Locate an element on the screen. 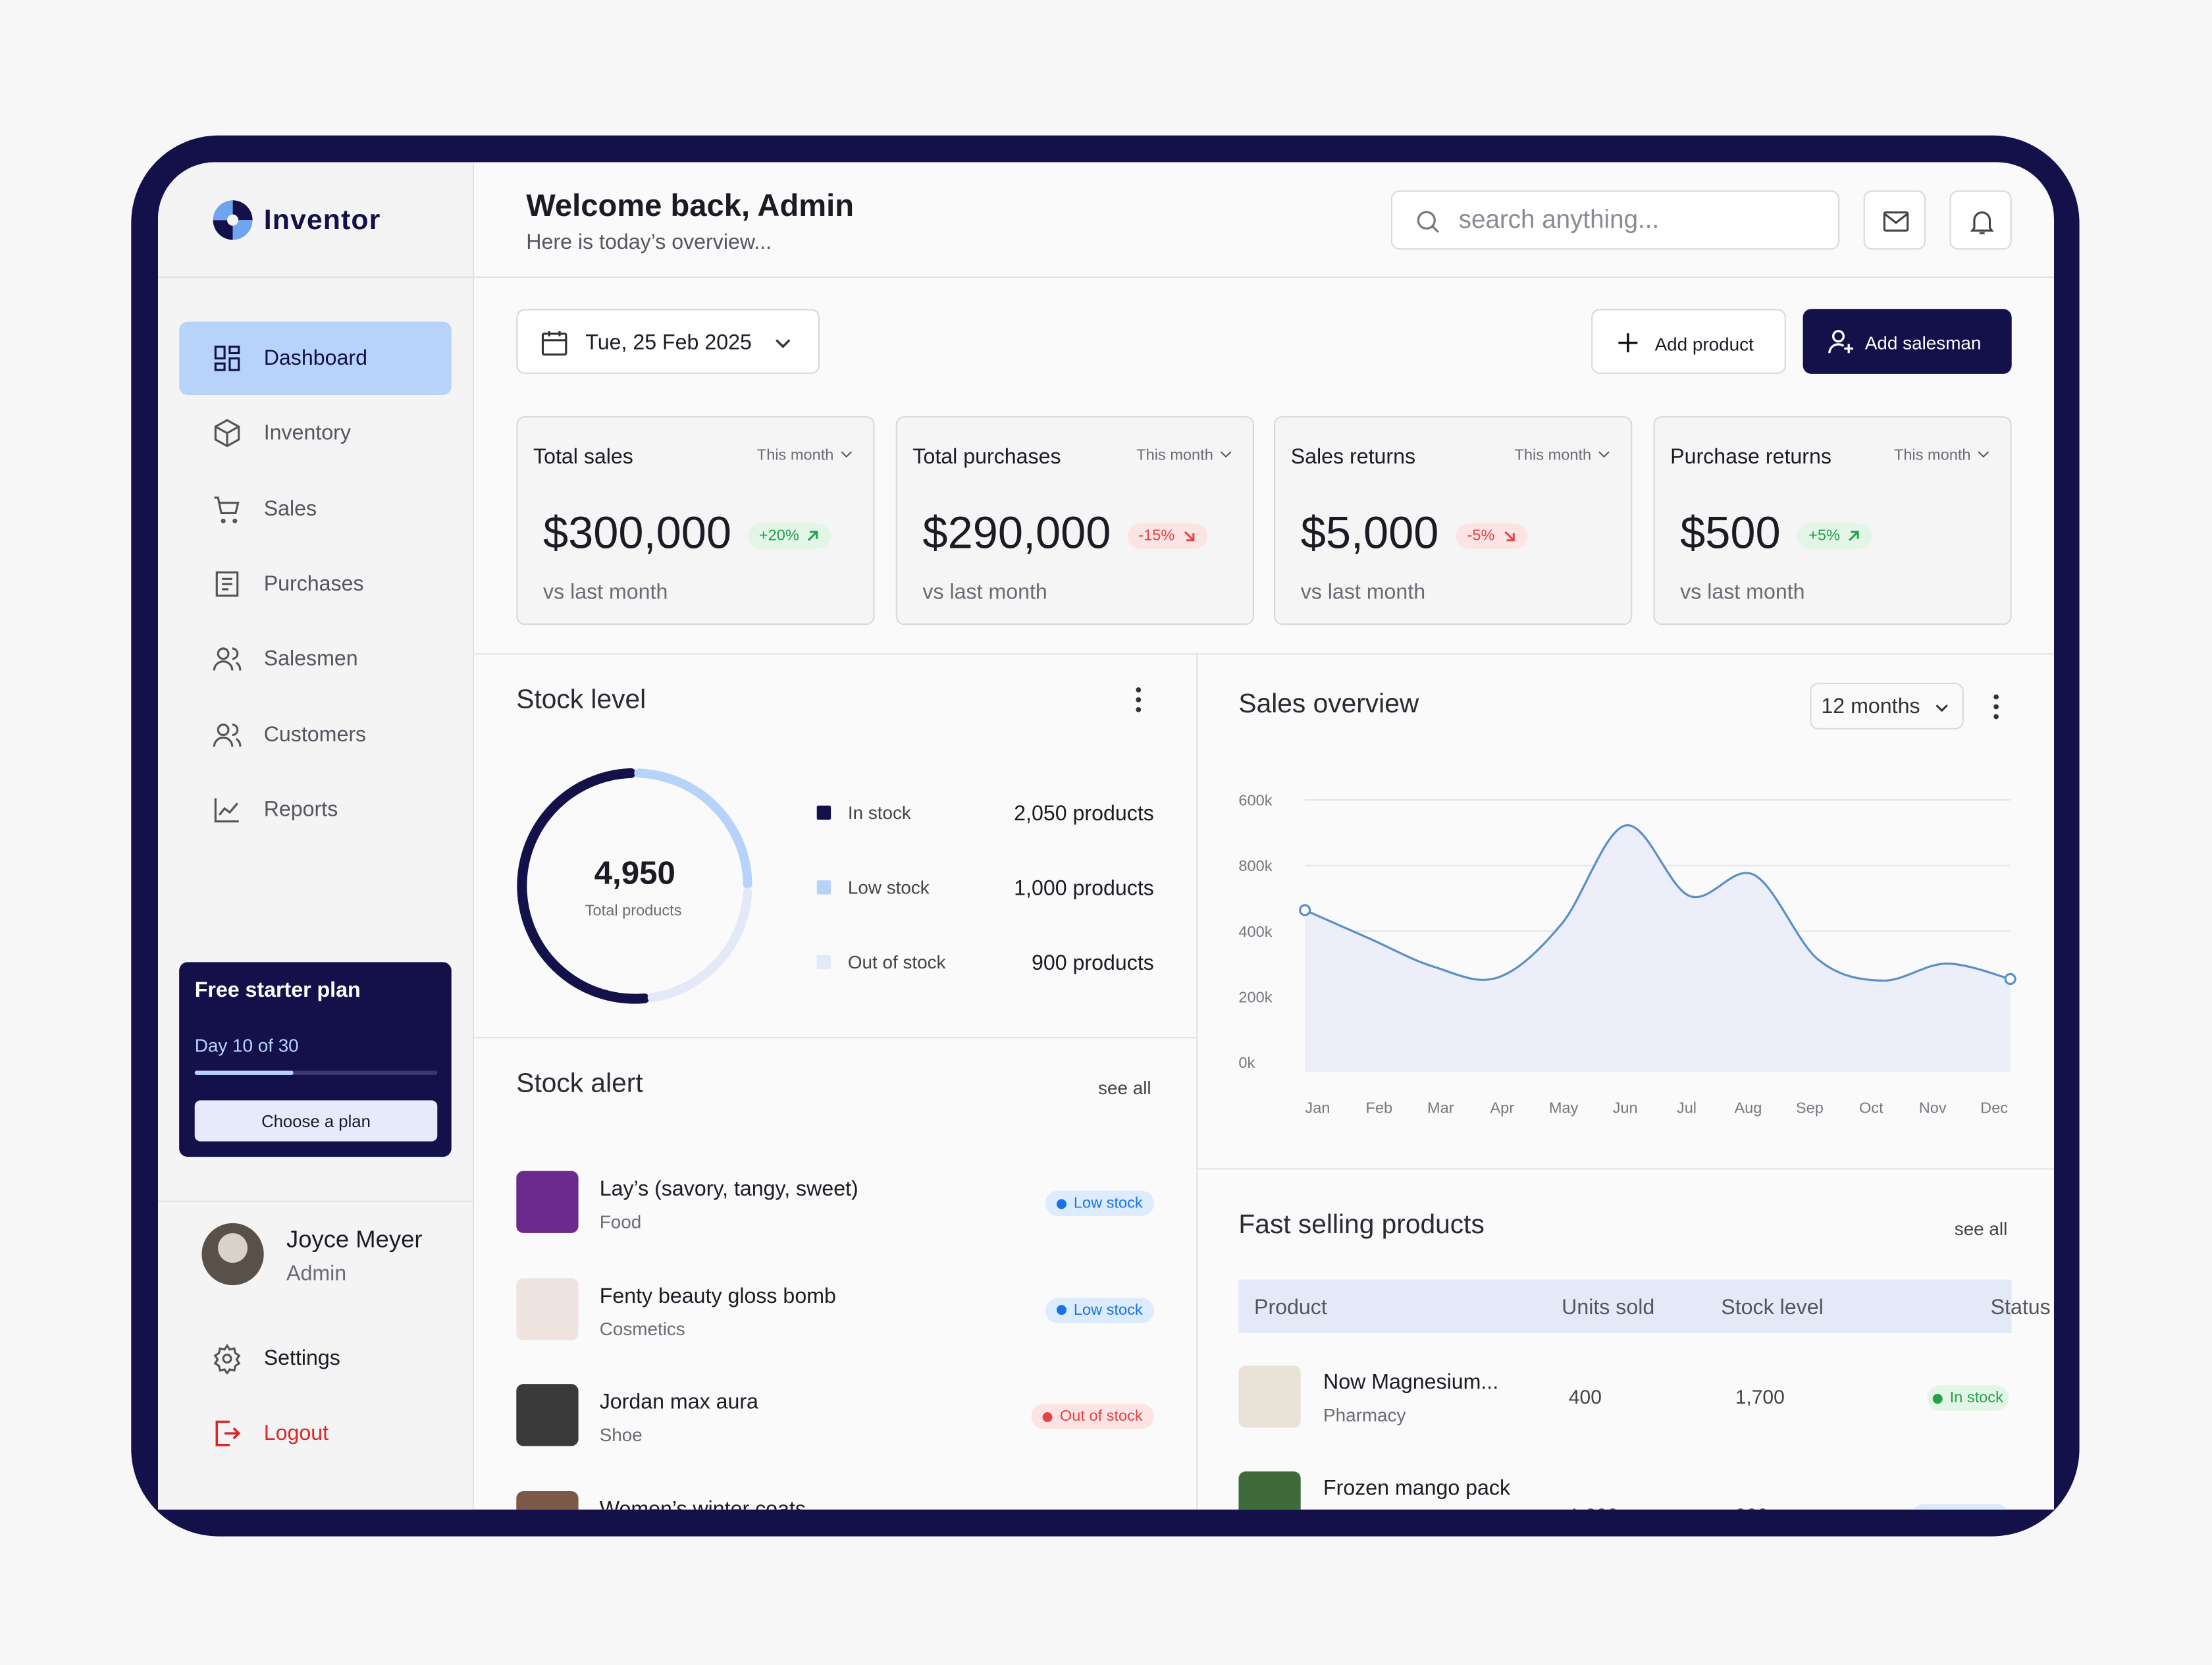 The width and height of the screenshot is (2212, 1665). x-tick-label: Nov is located at coordinates (1933, 1108).